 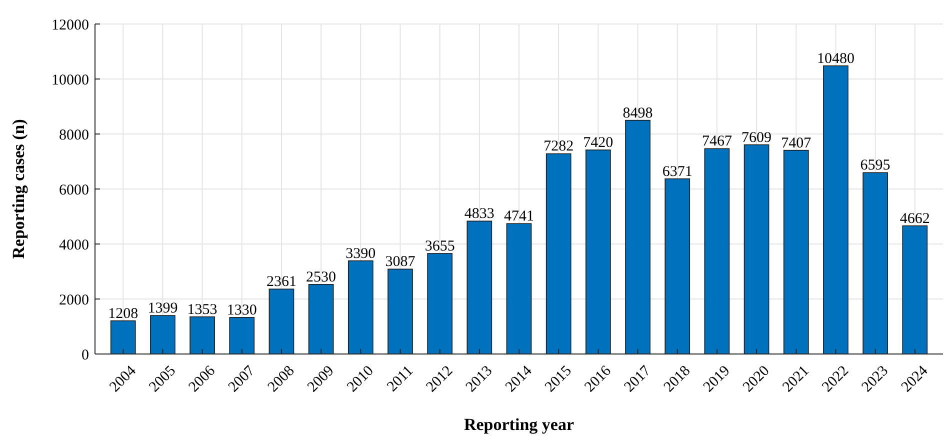 I want to click on data-label: 3087, so click(x=400, y=262).